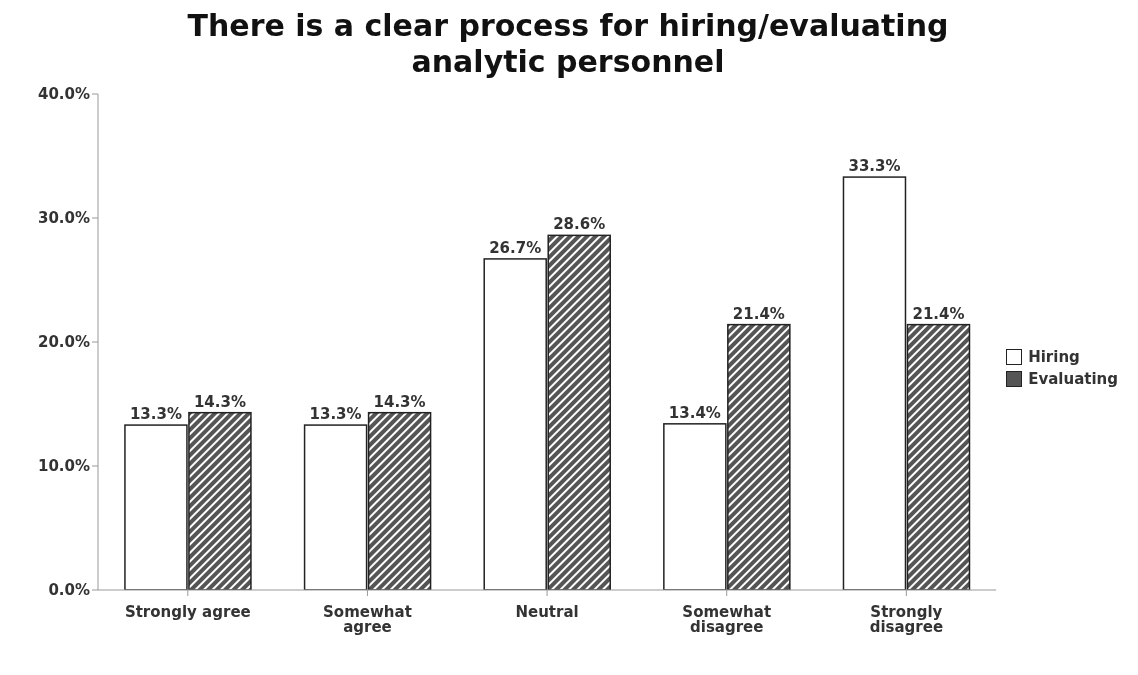 The image size is (1138, 675). I want to click on legend-label: Evaluating, so click(1073, 379).